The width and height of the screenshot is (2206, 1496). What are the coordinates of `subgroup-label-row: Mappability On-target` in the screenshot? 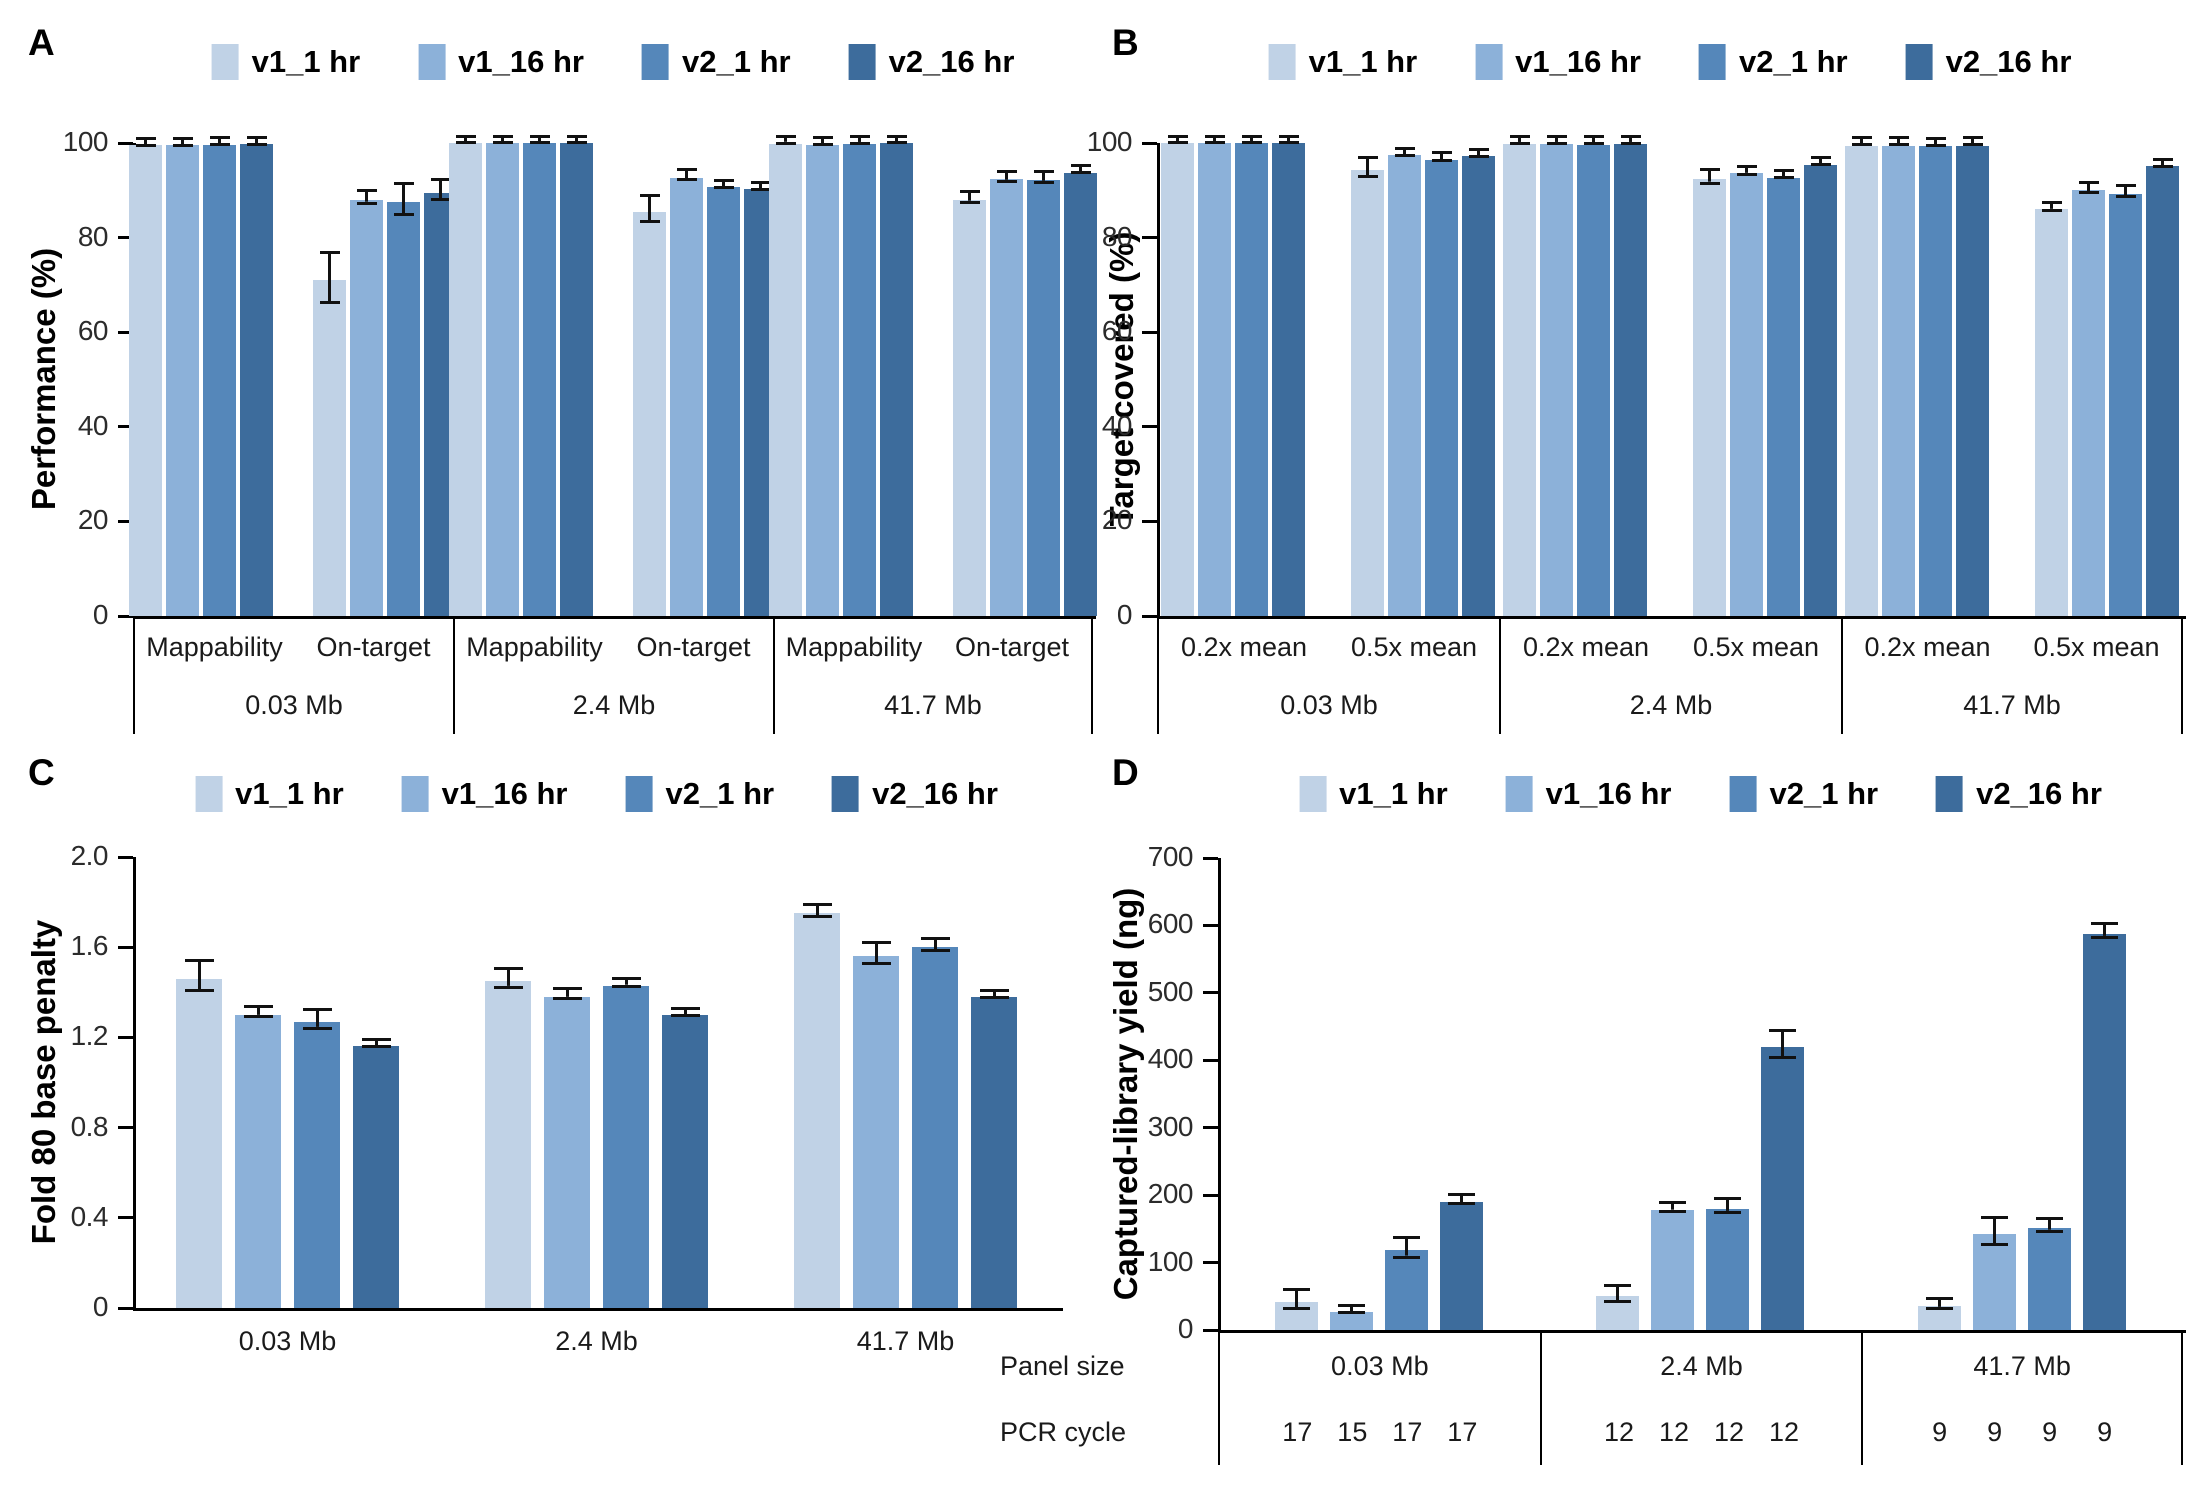 It's located at (294, 647).